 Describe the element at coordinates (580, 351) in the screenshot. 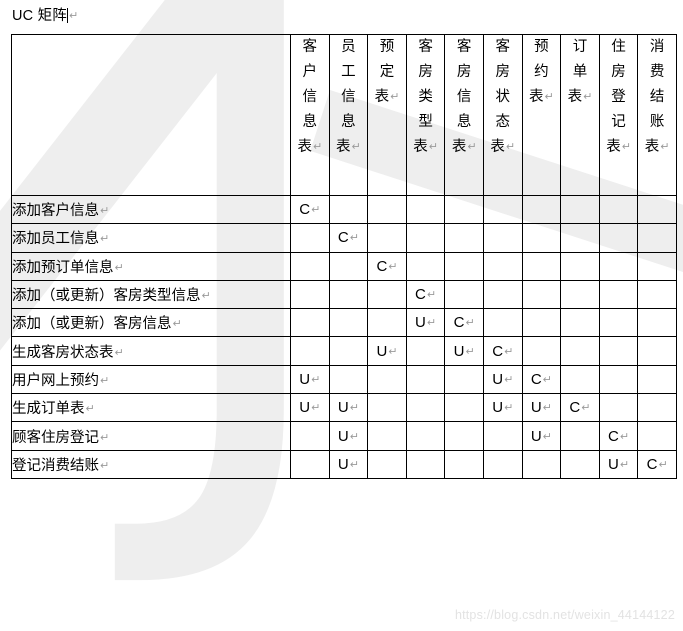

I see `matrix-cell-row-gen-room-status-col-order` at that location.